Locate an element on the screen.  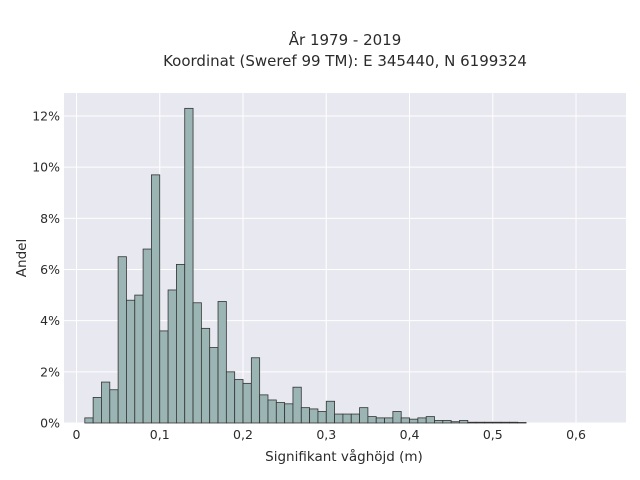
y-tick-label: 8% is located at coordinates (50, 218).